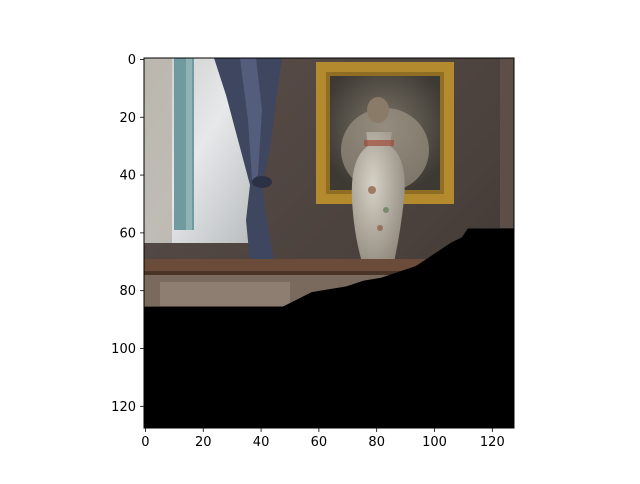  I want to click on portrait-face, so click(378, 110).